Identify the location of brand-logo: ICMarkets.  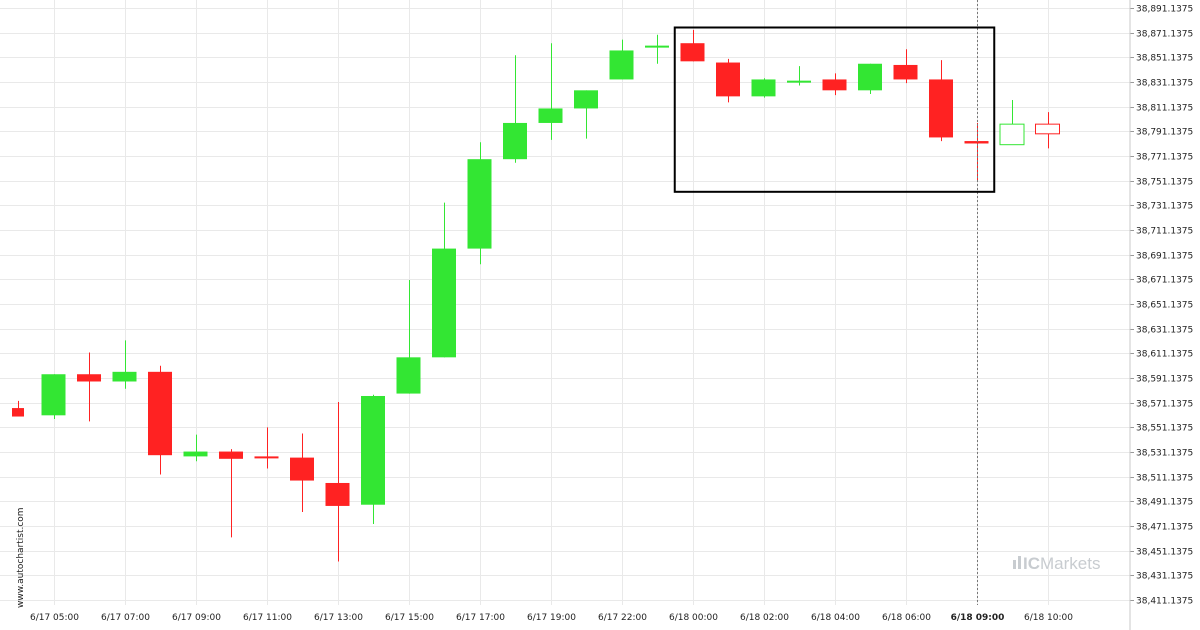
(1056, 563).